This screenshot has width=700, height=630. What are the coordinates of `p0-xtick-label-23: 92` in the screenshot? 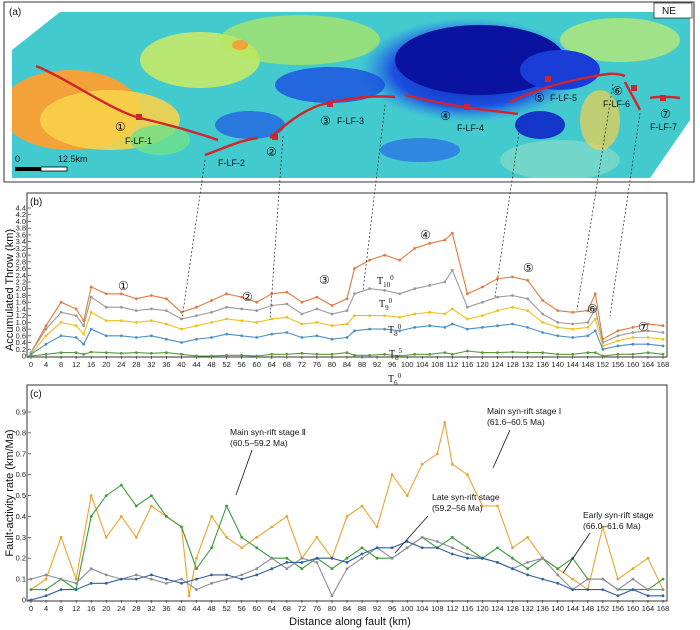 It's located at (377, 364).